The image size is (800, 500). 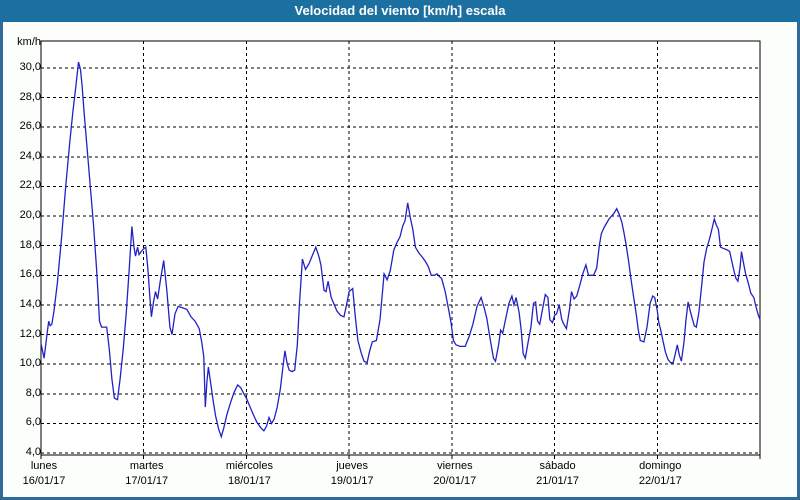 I want to click on x-date-label: 20/01/17, so click(x=455, y=481).